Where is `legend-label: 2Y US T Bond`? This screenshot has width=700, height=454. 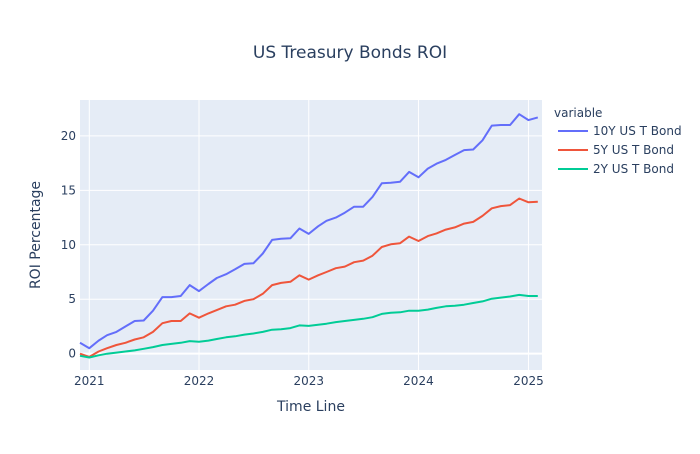
legend-label: 2Y US T Bond is located at coordinates (633, 169).